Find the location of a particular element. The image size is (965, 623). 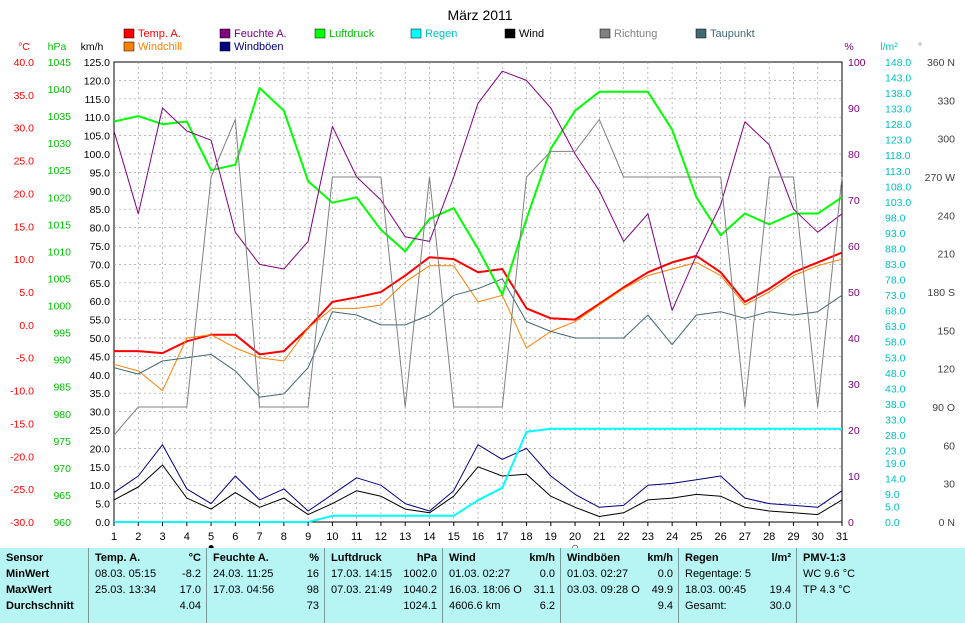

legend-label: Temp. A. is located at coordinates (159, 34).